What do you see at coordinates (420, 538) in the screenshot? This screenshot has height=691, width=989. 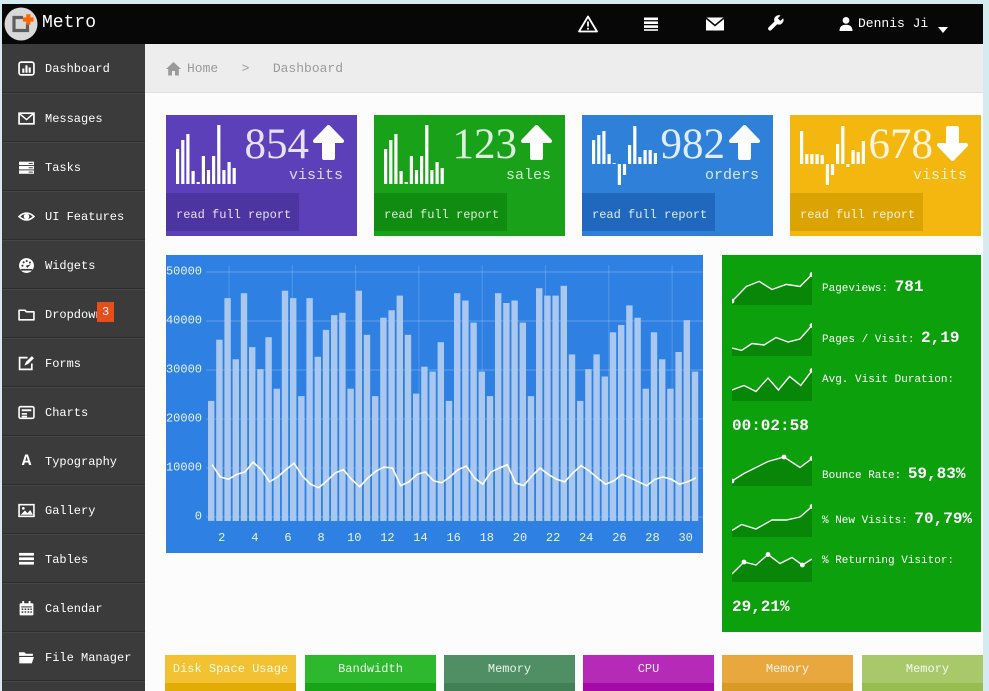 I see `svg-text: 14` at bounding box center [420, 538].